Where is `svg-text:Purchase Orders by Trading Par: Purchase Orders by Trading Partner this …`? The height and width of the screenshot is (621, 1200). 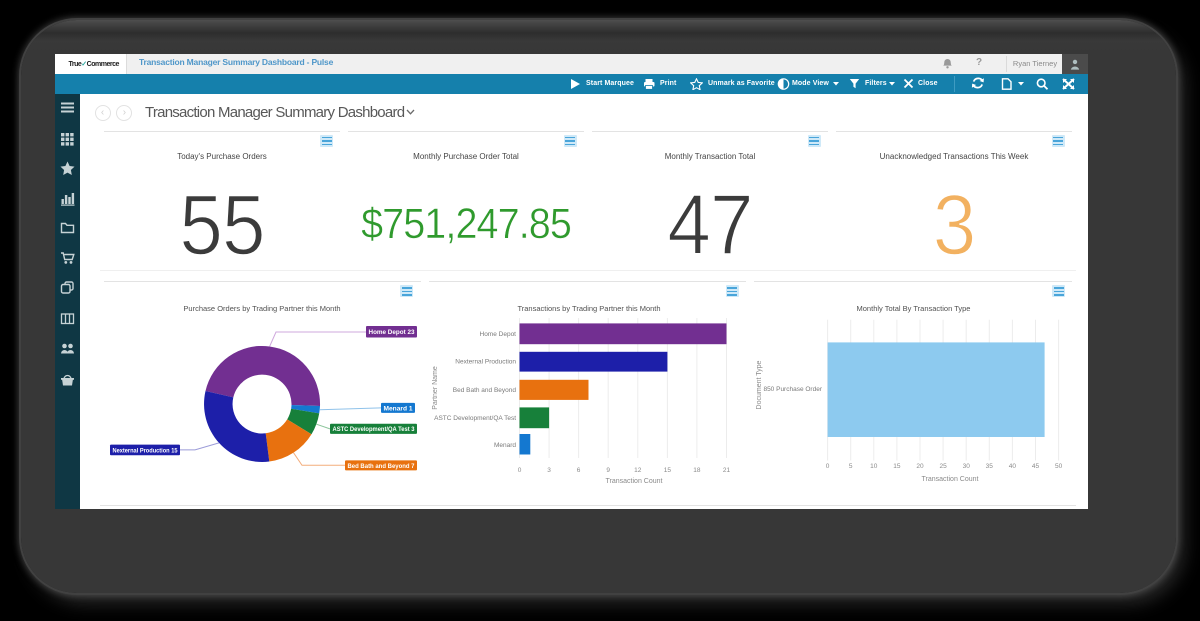
svg-text:Purchase Orders by Trading Par: Purchase Orders by Trading Partner this … is located at coordinates (261, 308).